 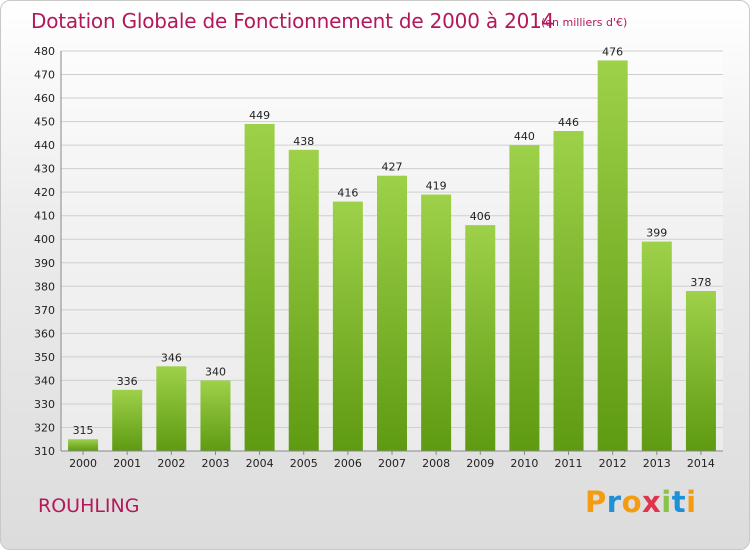 I want to click on y-tick-label: 360, so click(x=44, y=333).